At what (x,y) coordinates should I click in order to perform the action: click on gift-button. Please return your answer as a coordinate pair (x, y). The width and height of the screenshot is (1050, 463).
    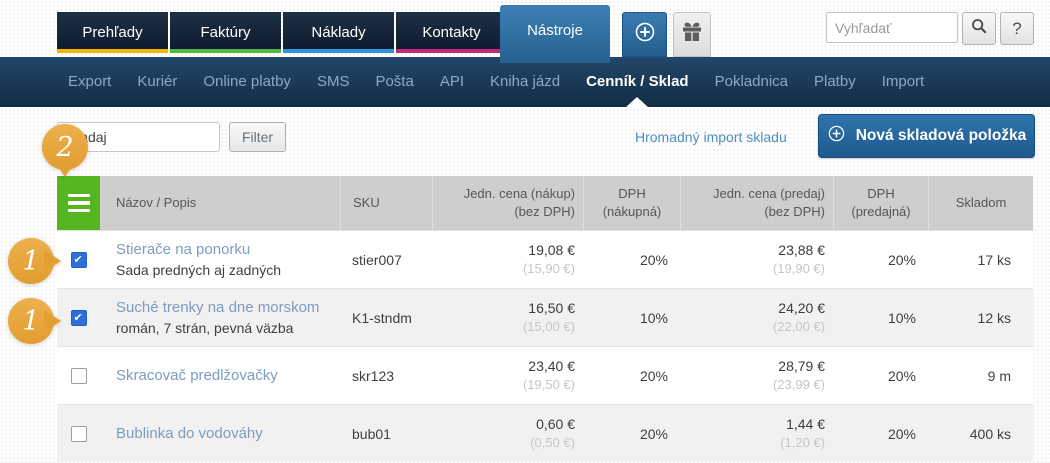
    Looking at the image, I should click on (692, 34).